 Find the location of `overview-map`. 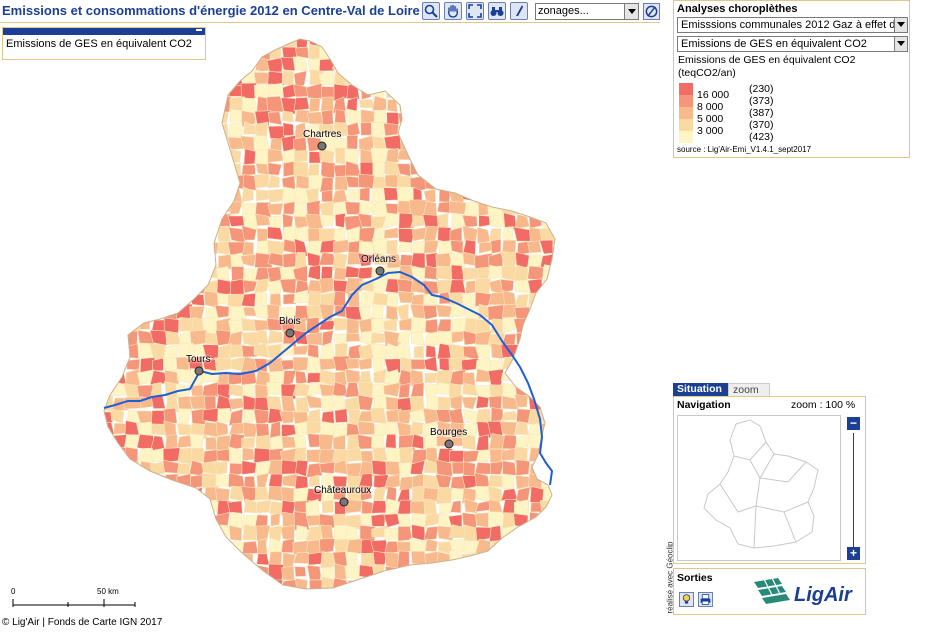

overview-map is located at coordinates (759, 488).